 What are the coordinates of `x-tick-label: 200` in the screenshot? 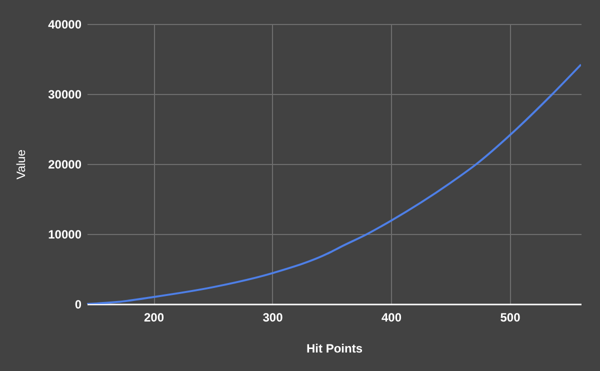 It's located at (154, 317).